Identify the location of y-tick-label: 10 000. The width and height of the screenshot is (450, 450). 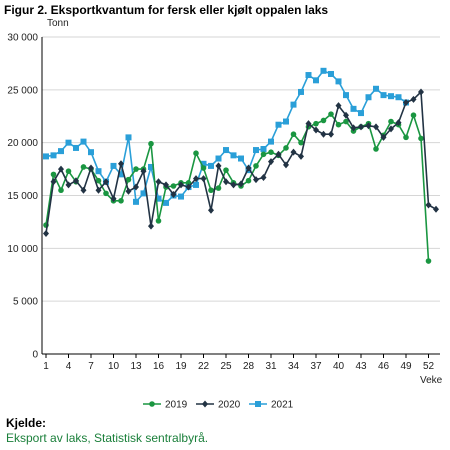
(22, 249).